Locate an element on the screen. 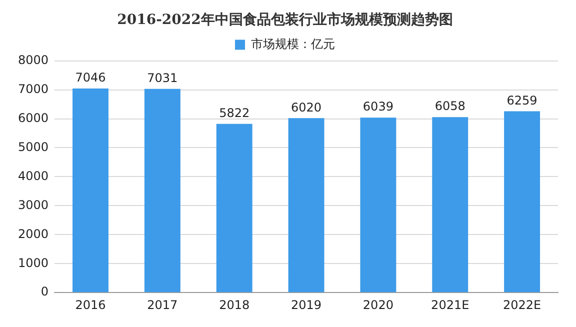  y-tick-label: 6000 is located at coordinates (33, 117).